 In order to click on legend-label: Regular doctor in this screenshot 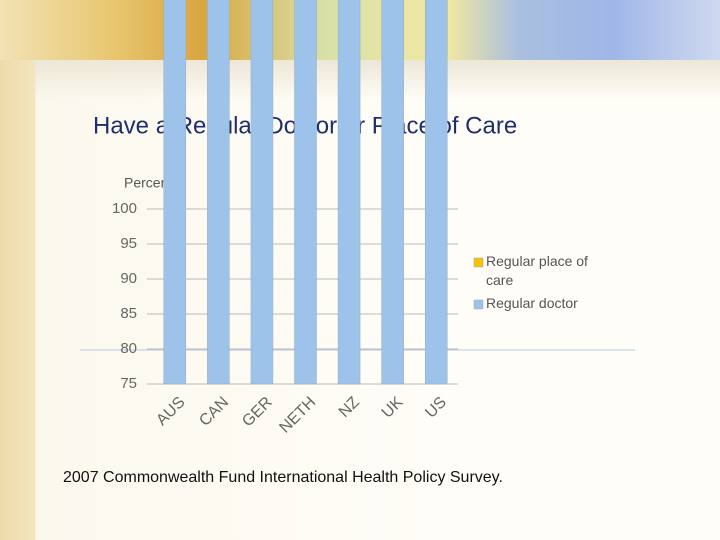, I will do `click(532, 303)`.